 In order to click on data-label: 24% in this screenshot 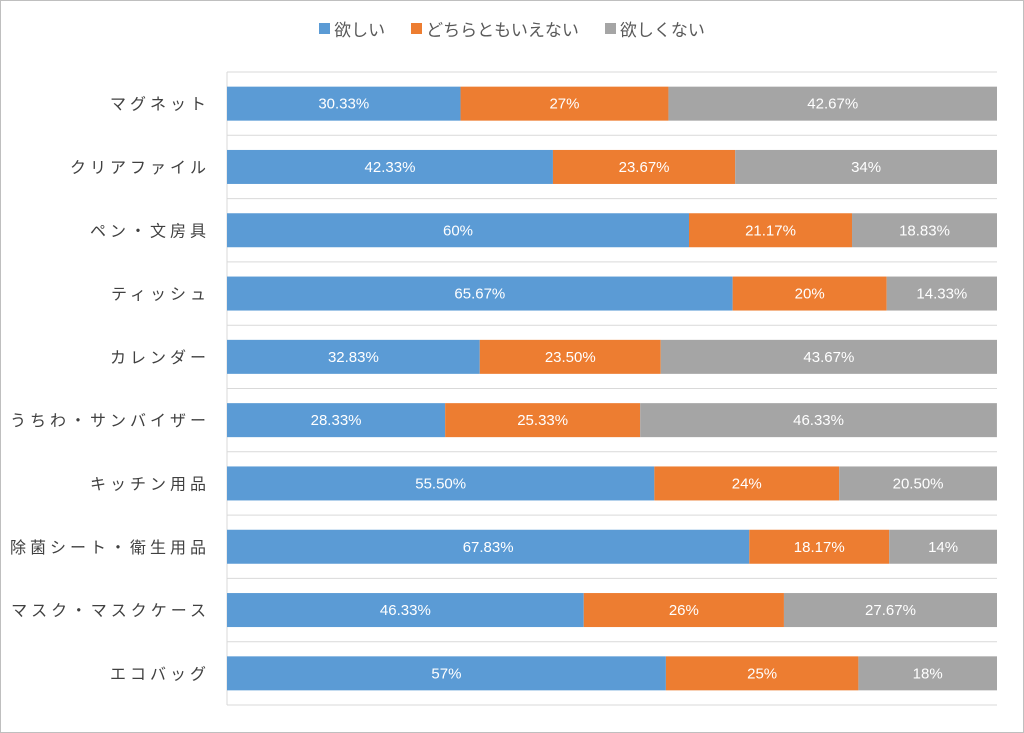, I will do `click(747, 483)`.